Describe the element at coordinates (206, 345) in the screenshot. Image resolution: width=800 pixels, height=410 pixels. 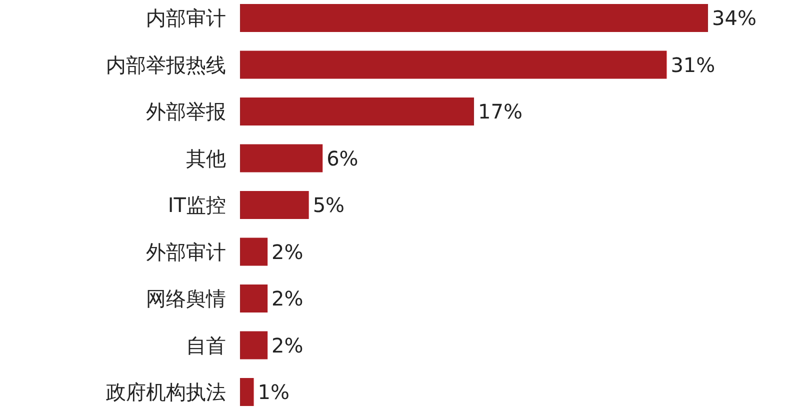
I see `y-tick-label: 自首` at that location.